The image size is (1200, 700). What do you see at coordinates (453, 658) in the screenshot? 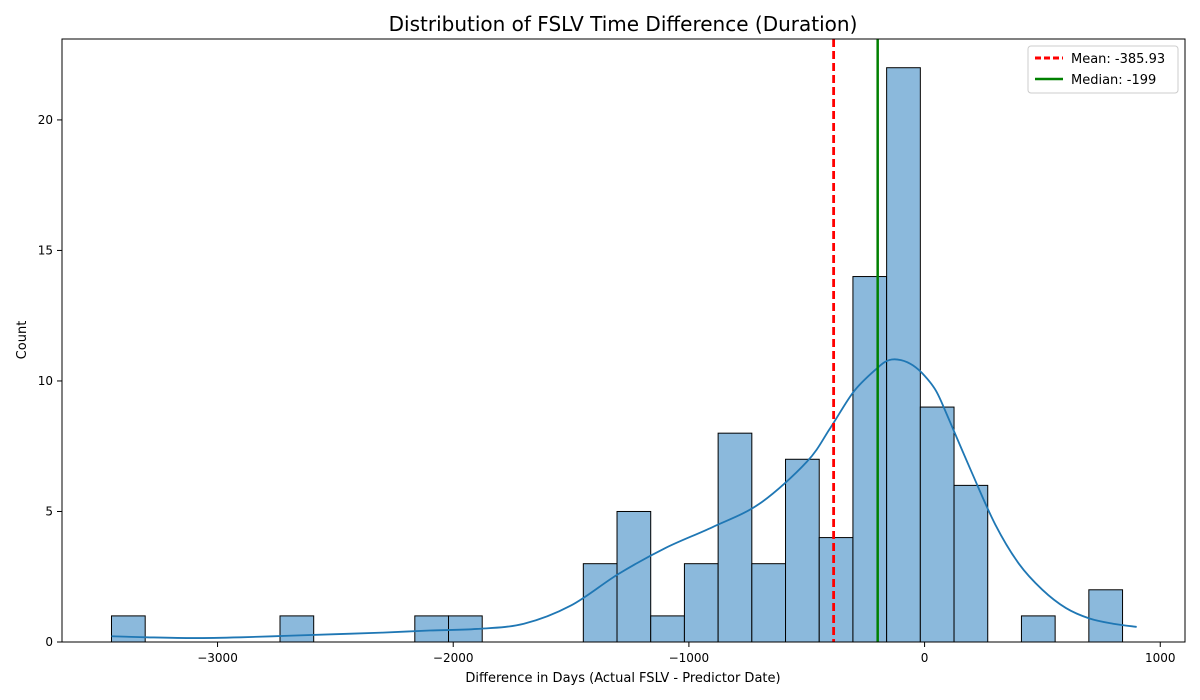
I see `x-tick-label: −2000` at bounding box center [453, 658].